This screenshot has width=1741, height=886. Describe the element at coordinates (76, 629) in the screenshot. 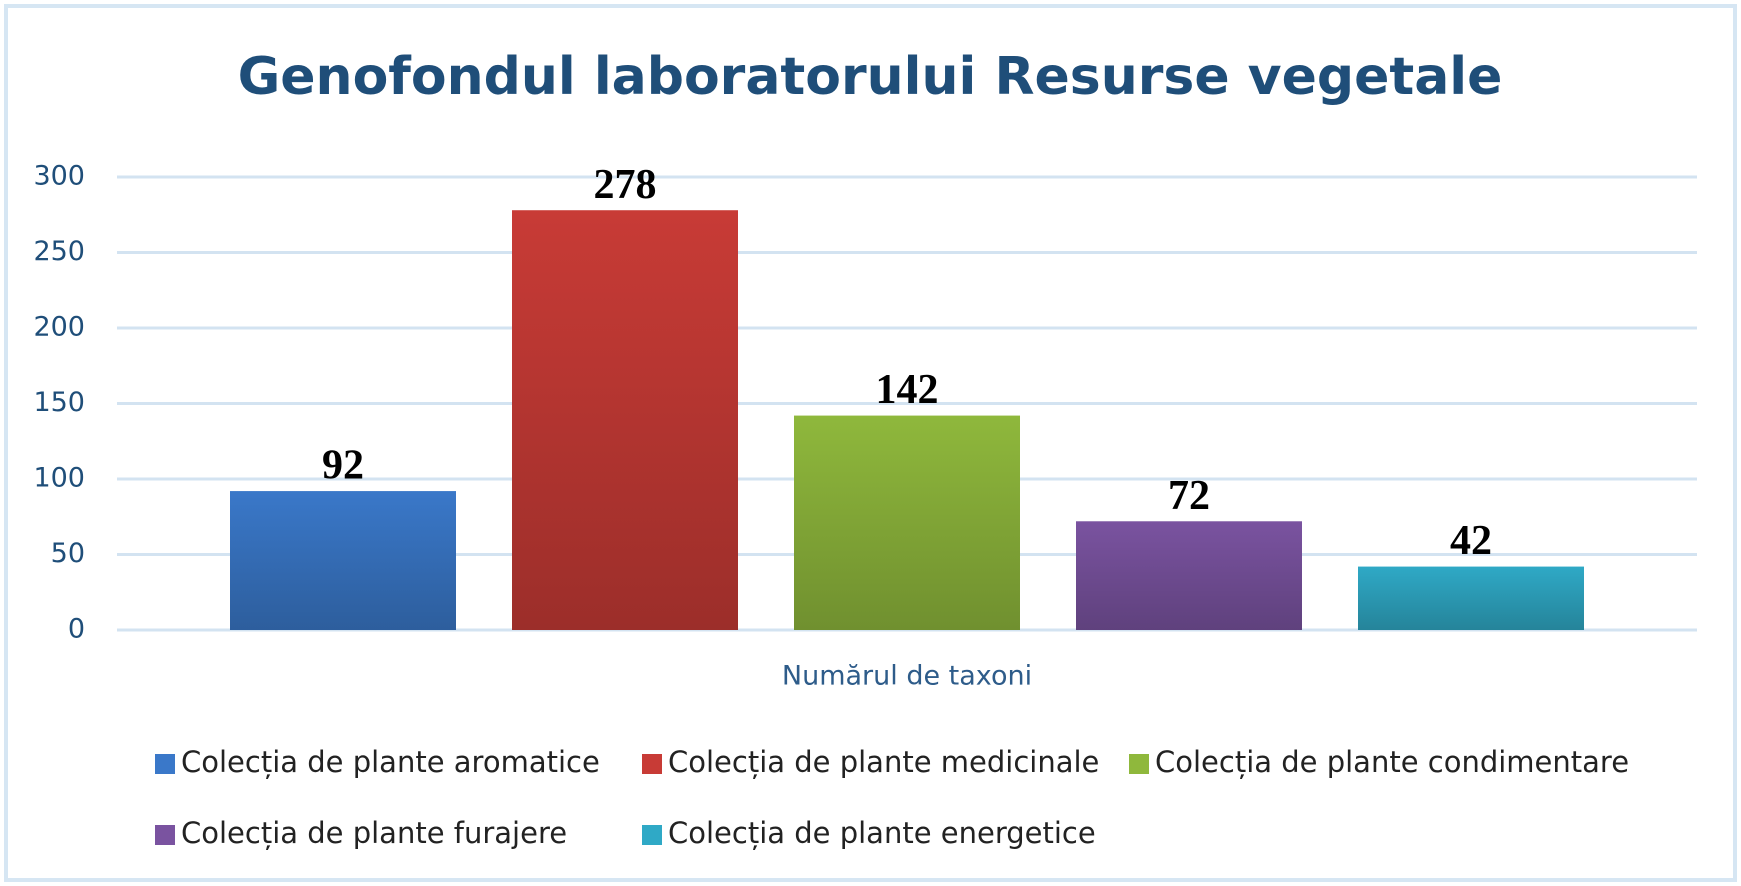

I see `y-tick-label: 0` at that location.